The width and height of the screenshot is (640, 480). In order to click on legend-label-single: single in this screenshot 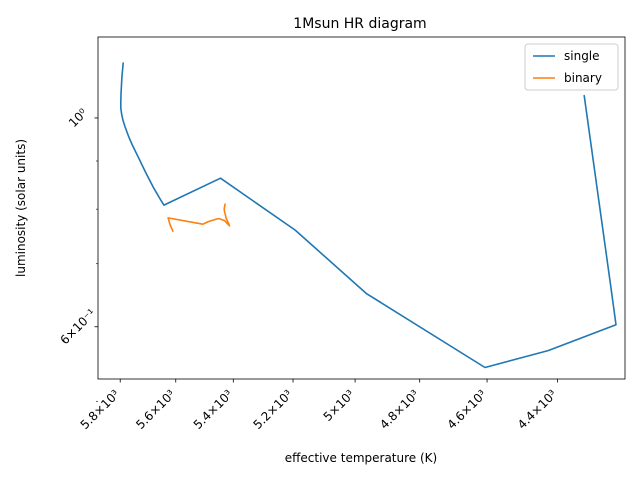, I will do `click(582, 56)`.